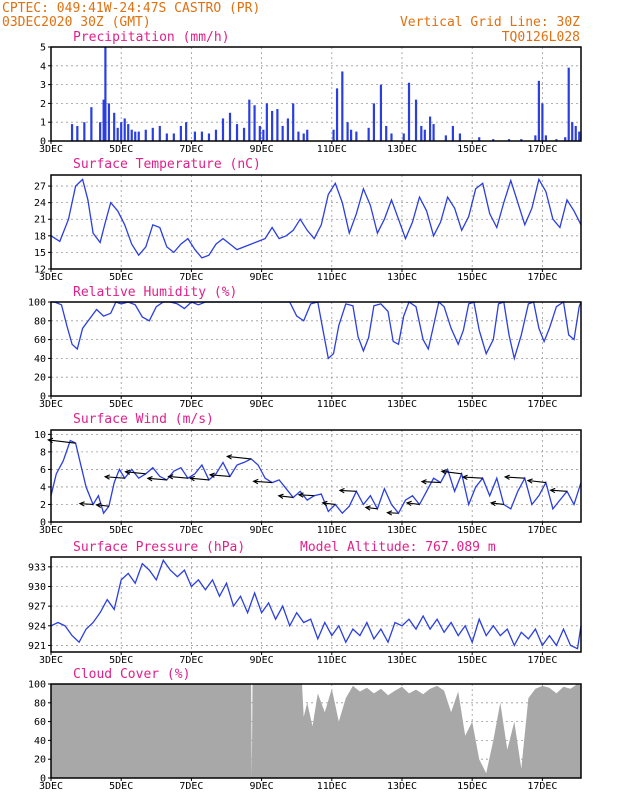 Image resolution: width=618 pixels, height=800 pixels. Describe the element at coordinates (40, 270) in the screenshot. I see `y-tick-label: 12` at that location.